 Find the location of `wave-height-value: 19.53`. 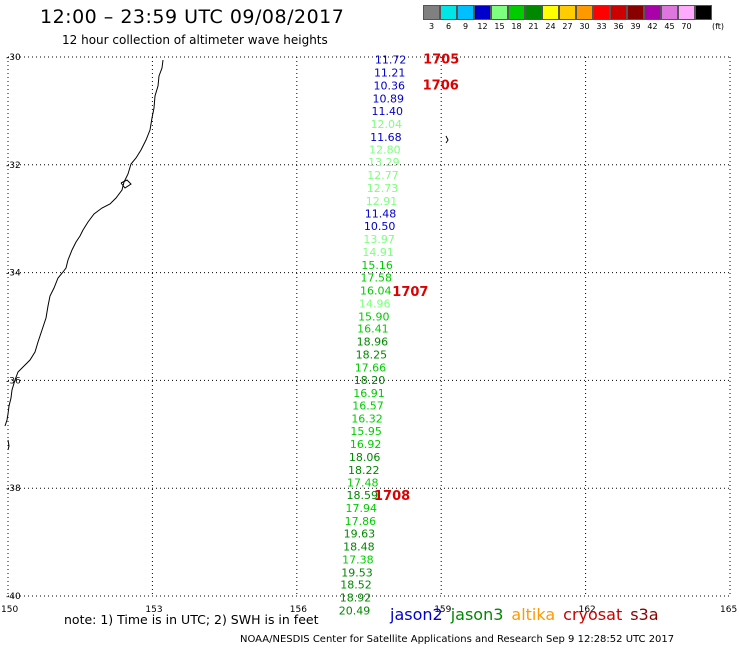

wave-height-value: 19.53 is located at coordinates (357, 572).